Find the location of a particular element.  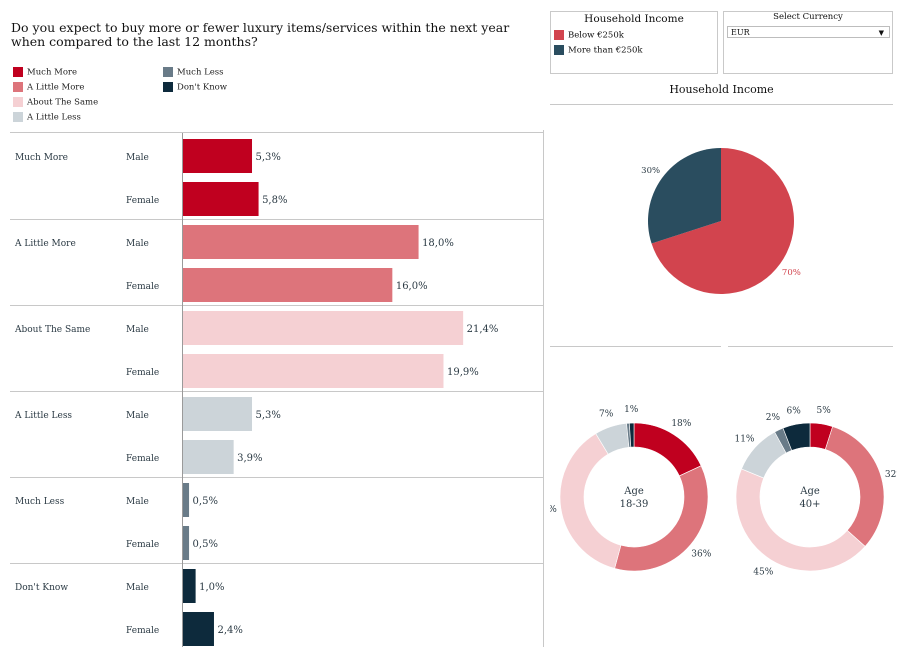

chevron-down-icon: ▼ is located at coordinates (881, 33).